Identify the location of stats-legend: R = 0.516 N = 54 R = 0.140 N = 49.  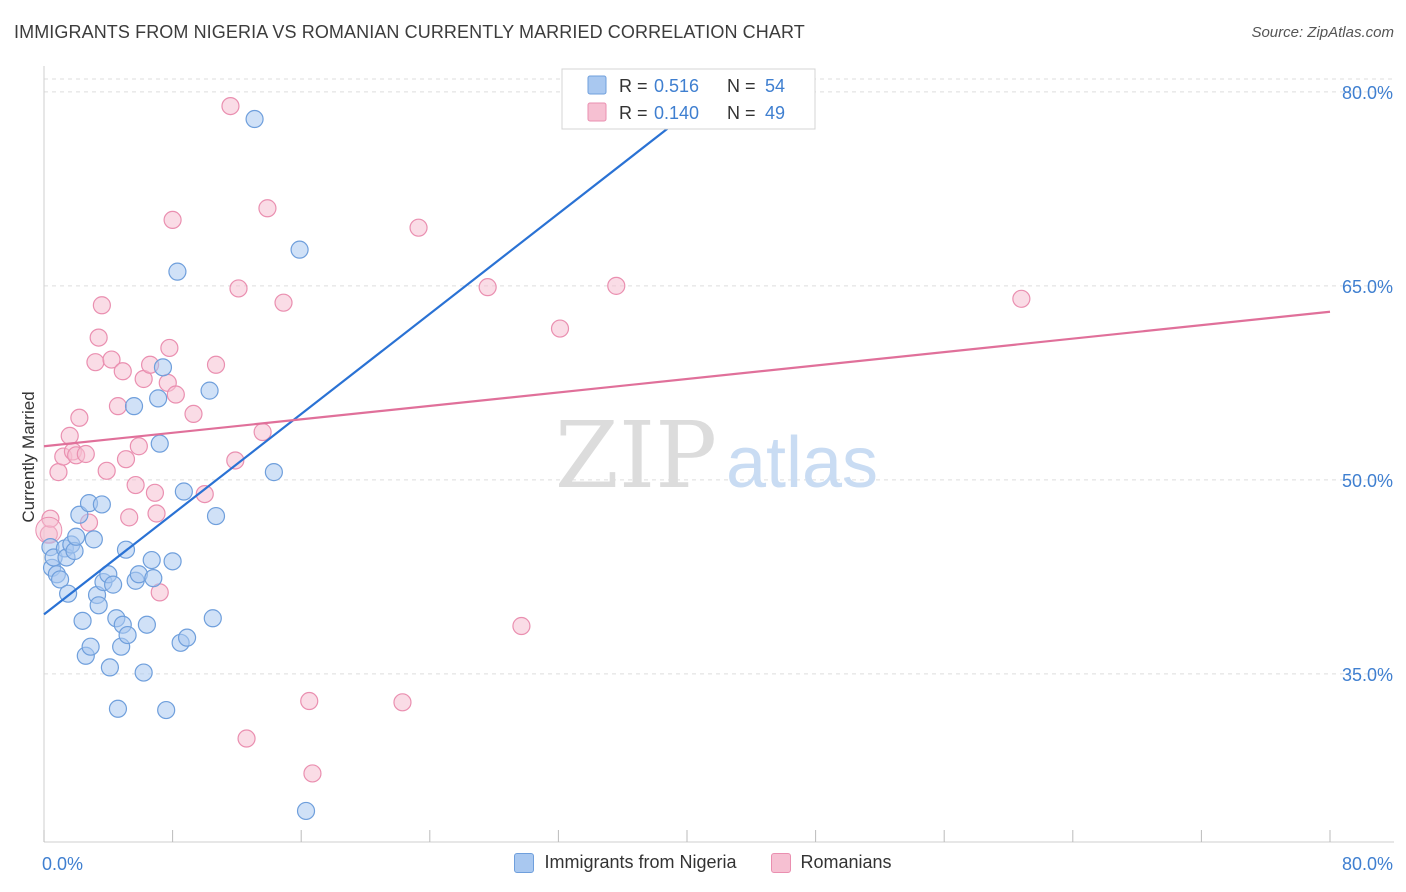
(688, 99).